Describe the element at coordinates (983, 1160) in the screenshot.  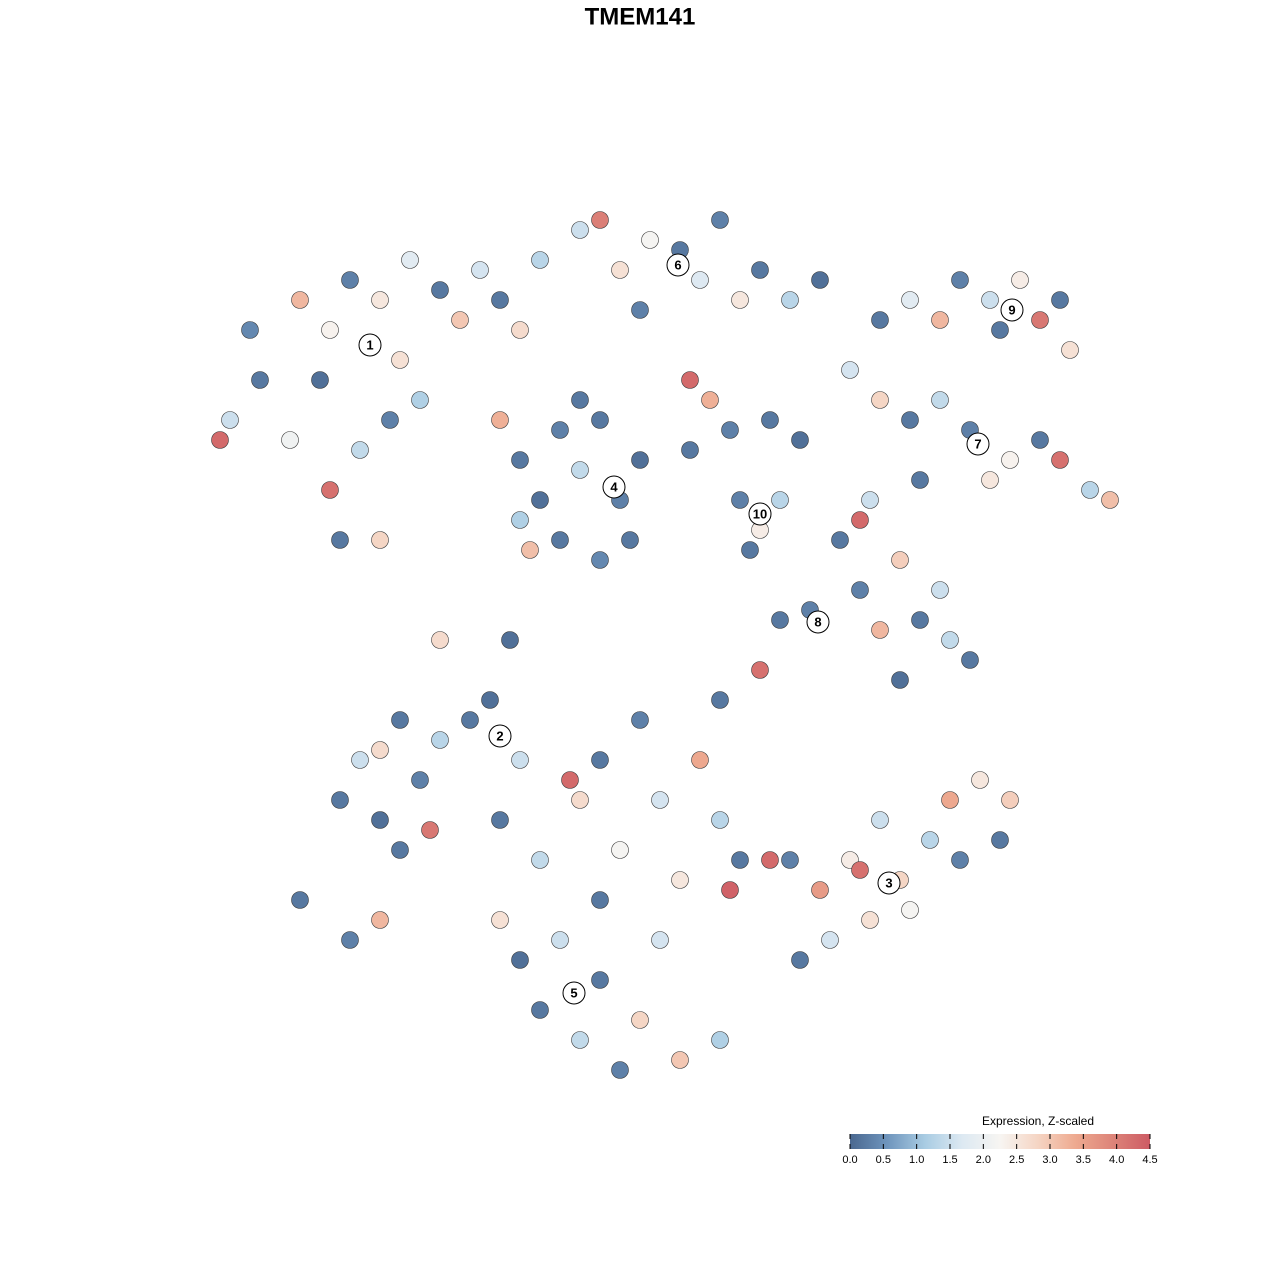
I see `colorbar-tick-label: 2.0` at that location.